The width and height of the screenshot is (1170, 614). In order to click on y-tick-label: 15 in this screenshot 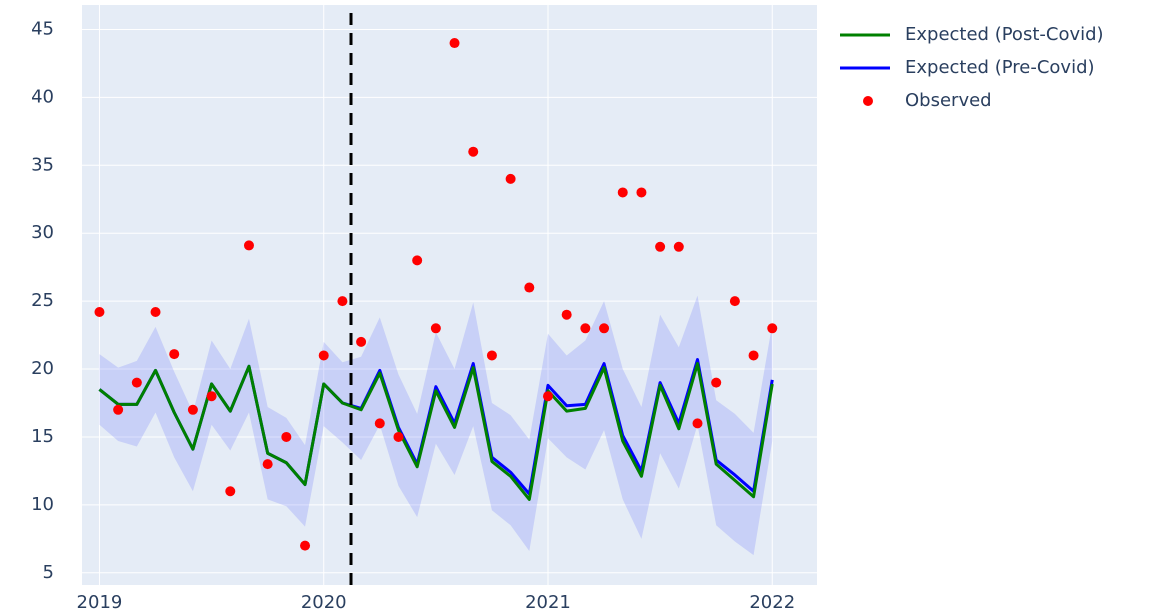, I will do `click(42, 436)`.